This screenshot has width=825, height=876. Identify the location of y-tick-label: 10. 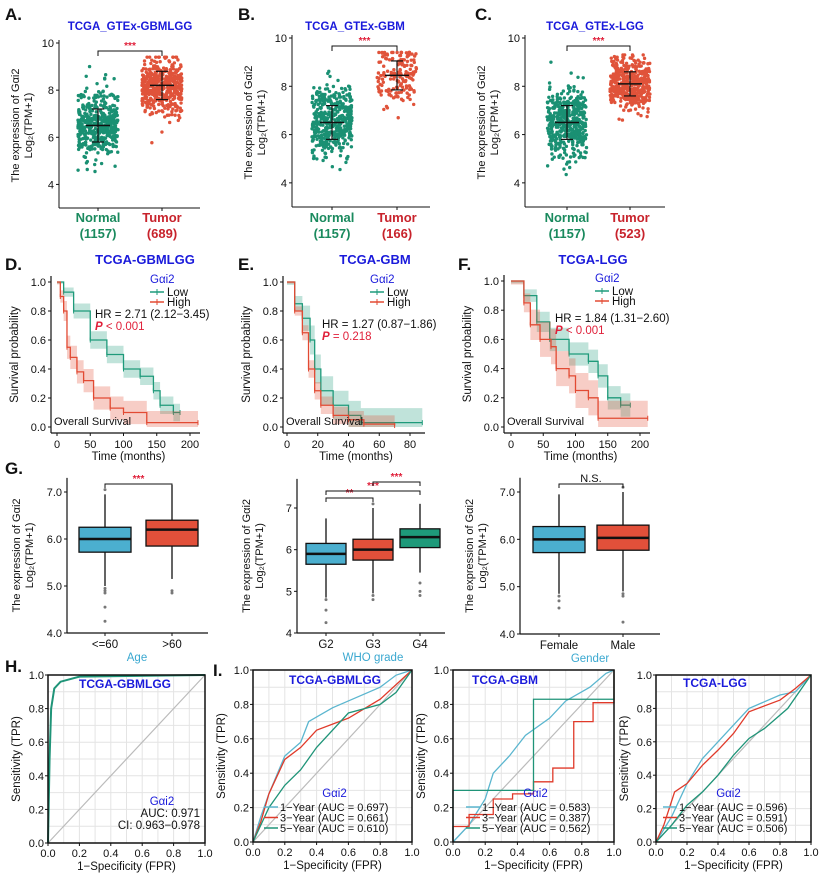
(514, 39).